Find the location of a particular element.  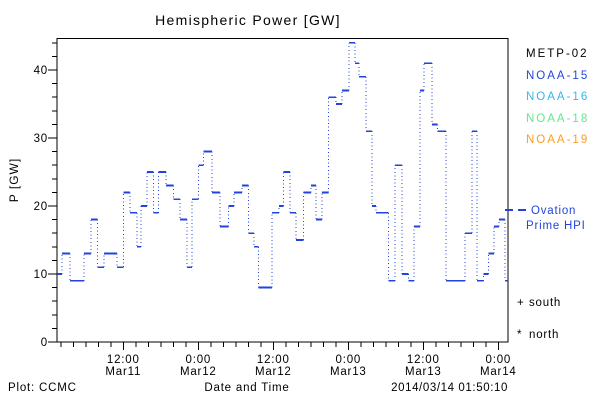

plot-timestamp: 2014/03/14 01:50:10 is located at coordinates (449, 388).